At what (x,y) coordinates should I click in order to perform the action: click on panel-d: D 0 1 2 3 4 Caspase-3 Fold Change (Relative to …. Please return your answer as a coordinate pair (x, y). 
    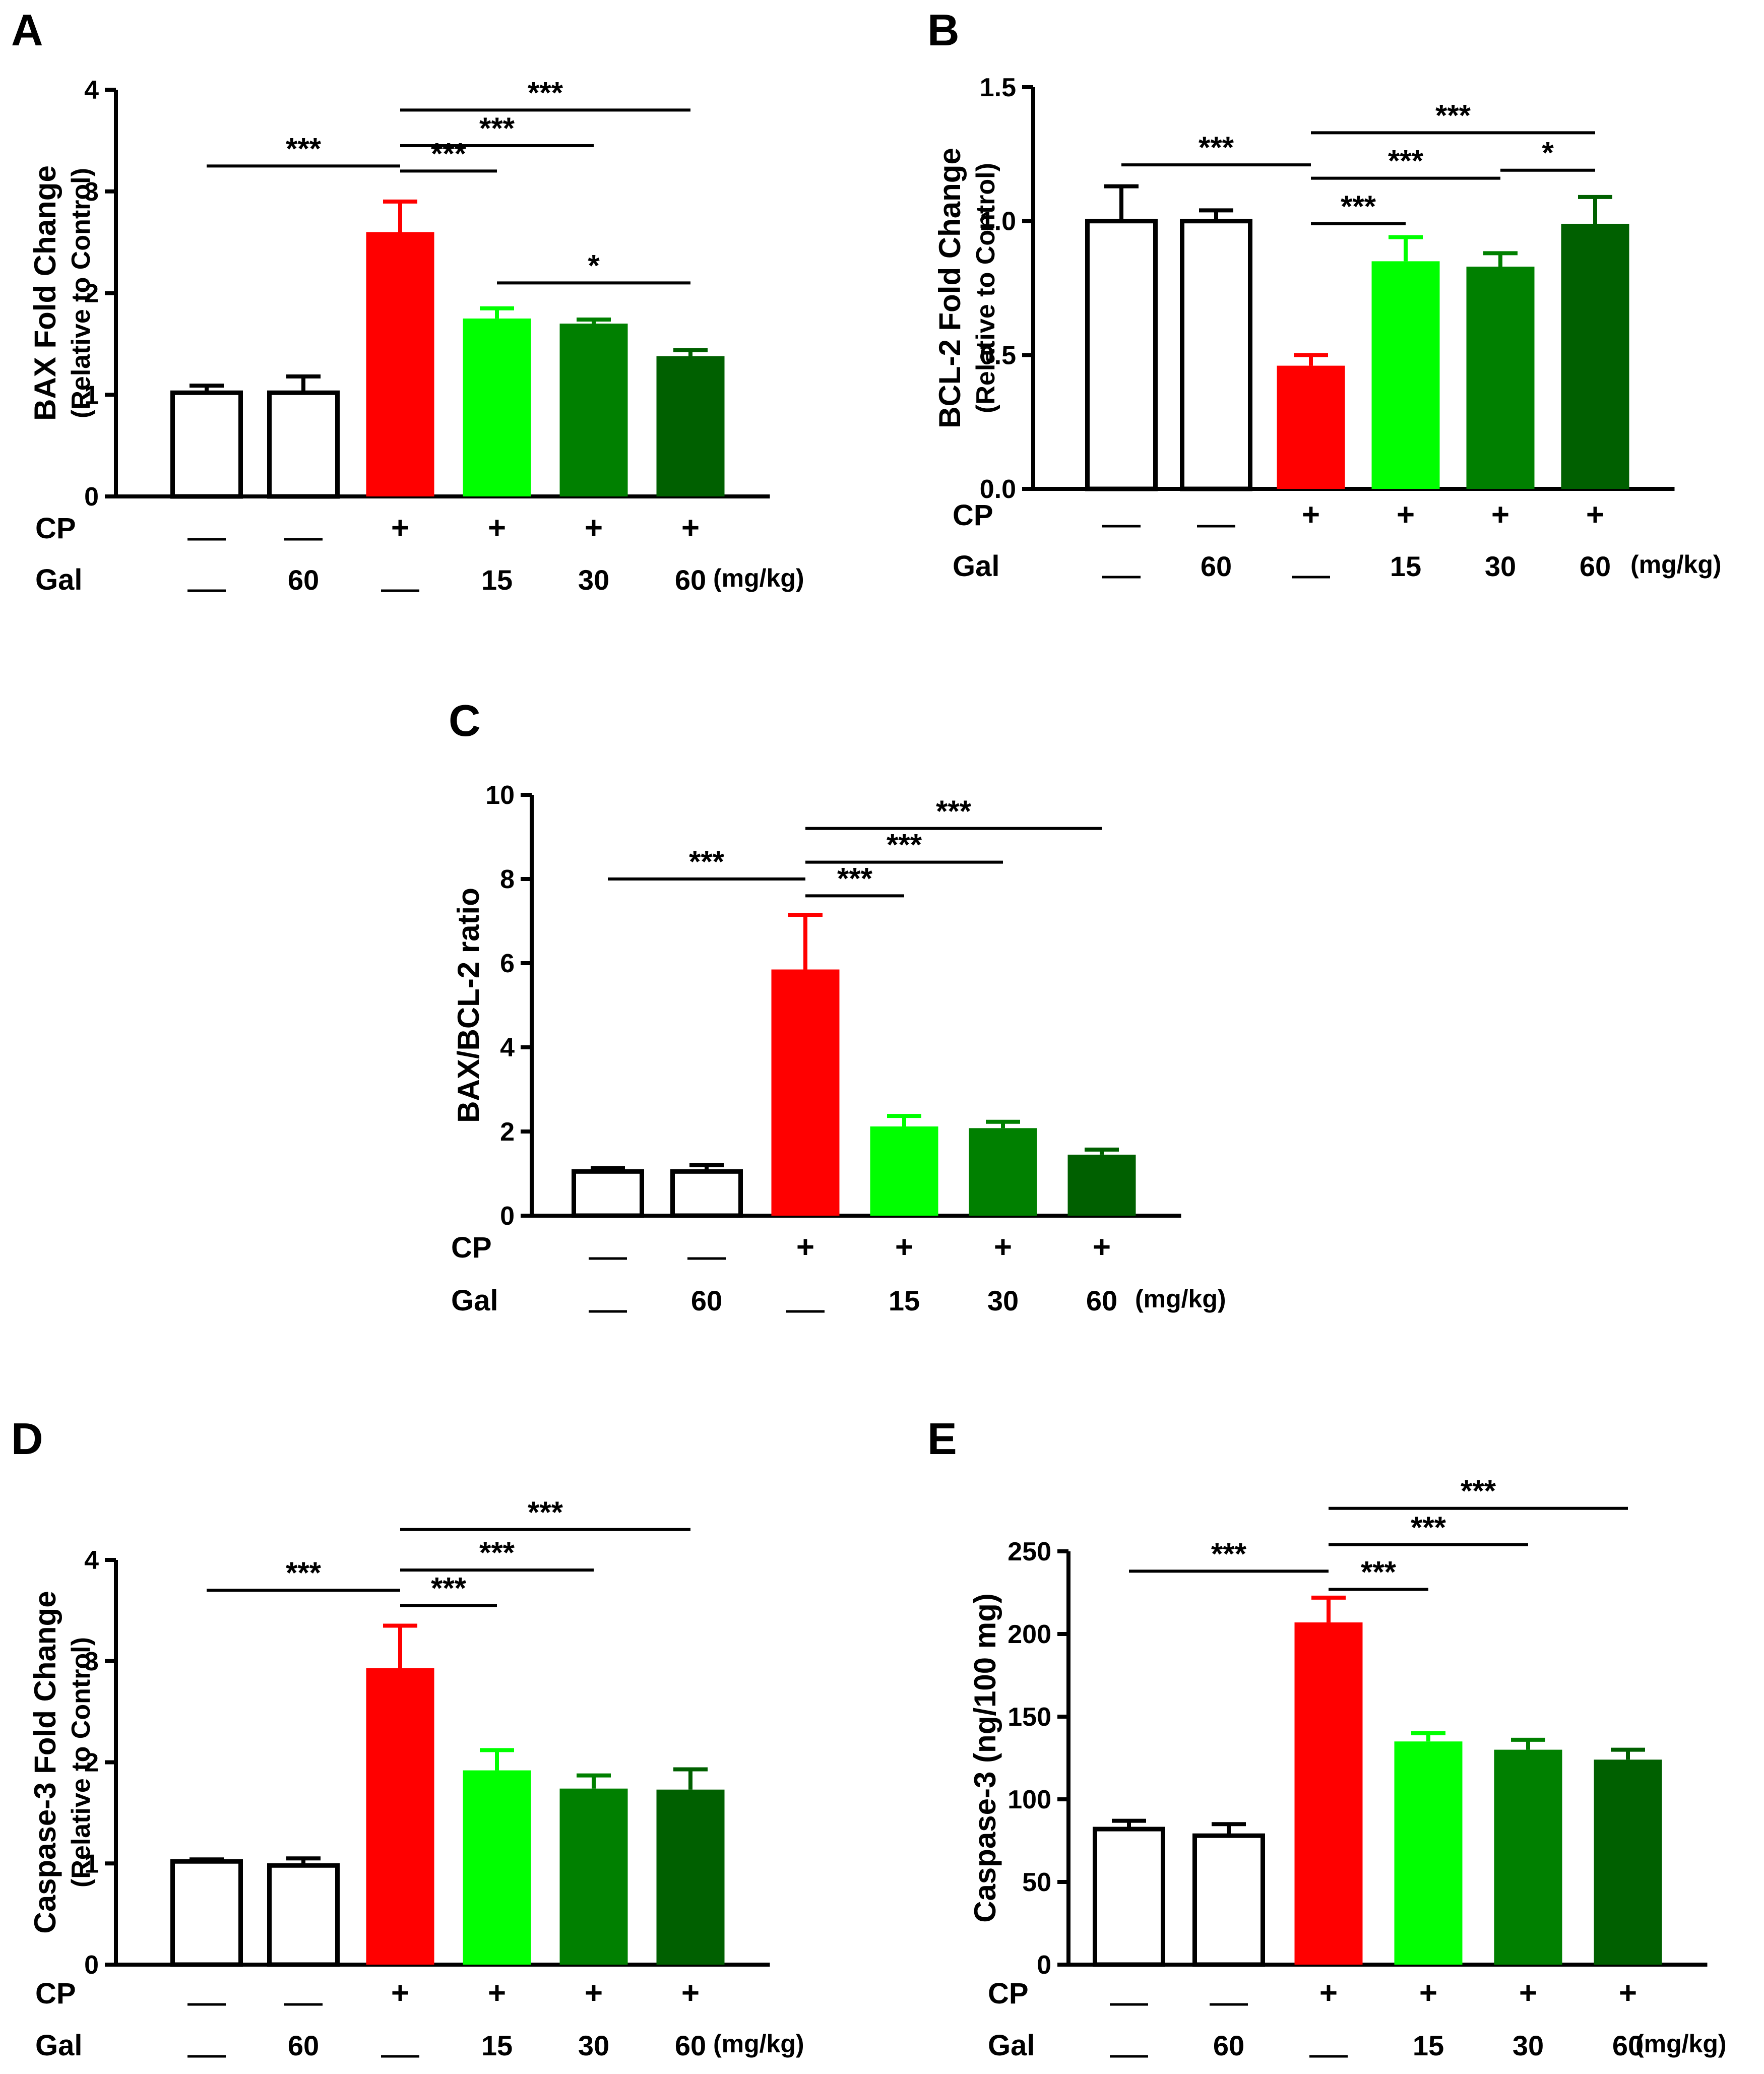
    Looking at the image, I should click on (407, 1738).